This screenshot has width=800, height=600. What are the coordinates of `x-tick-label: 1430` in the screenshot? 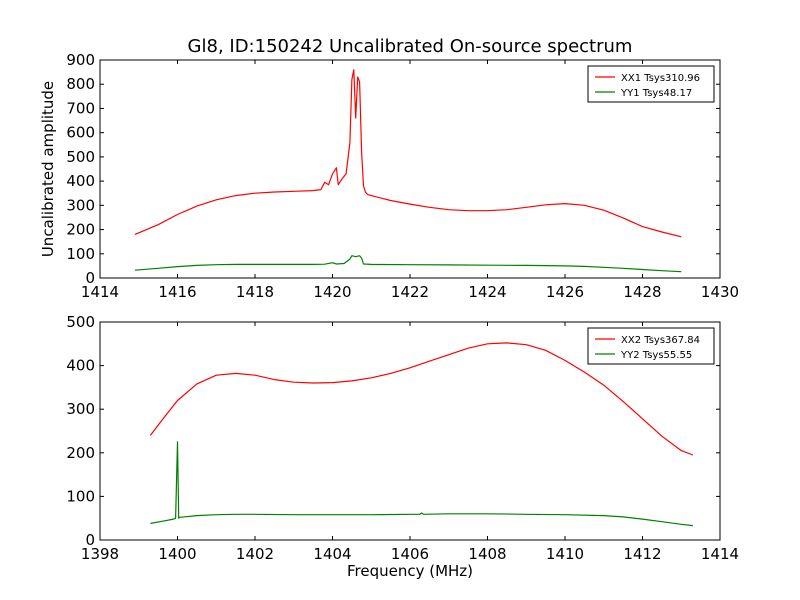 It's located at (720, 292).